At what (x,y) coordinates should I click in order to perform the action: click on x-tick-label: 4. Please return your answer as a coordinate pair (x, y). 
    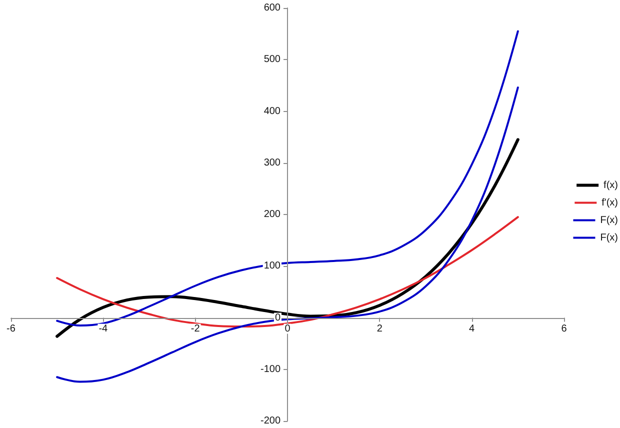
    Looking at the image, I should click on (472, 328).